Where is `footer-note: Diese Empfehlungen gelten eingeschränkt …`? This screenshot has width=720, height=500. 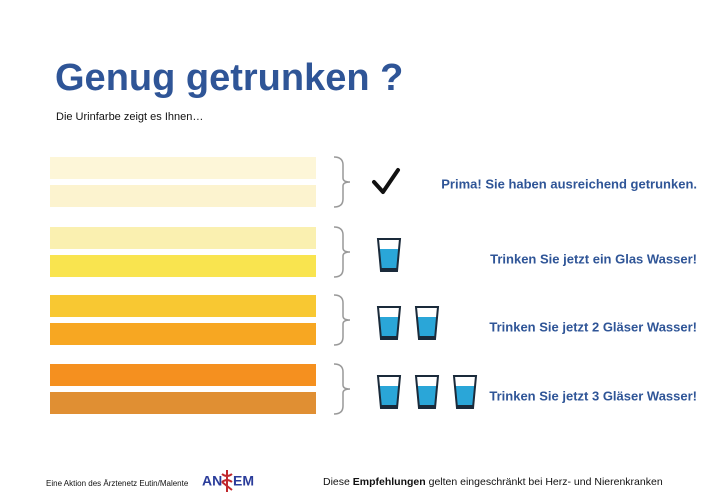 footer-note: Diese Empfehlungen gelten eingeschränkt … is located at coordinates (493, 482).